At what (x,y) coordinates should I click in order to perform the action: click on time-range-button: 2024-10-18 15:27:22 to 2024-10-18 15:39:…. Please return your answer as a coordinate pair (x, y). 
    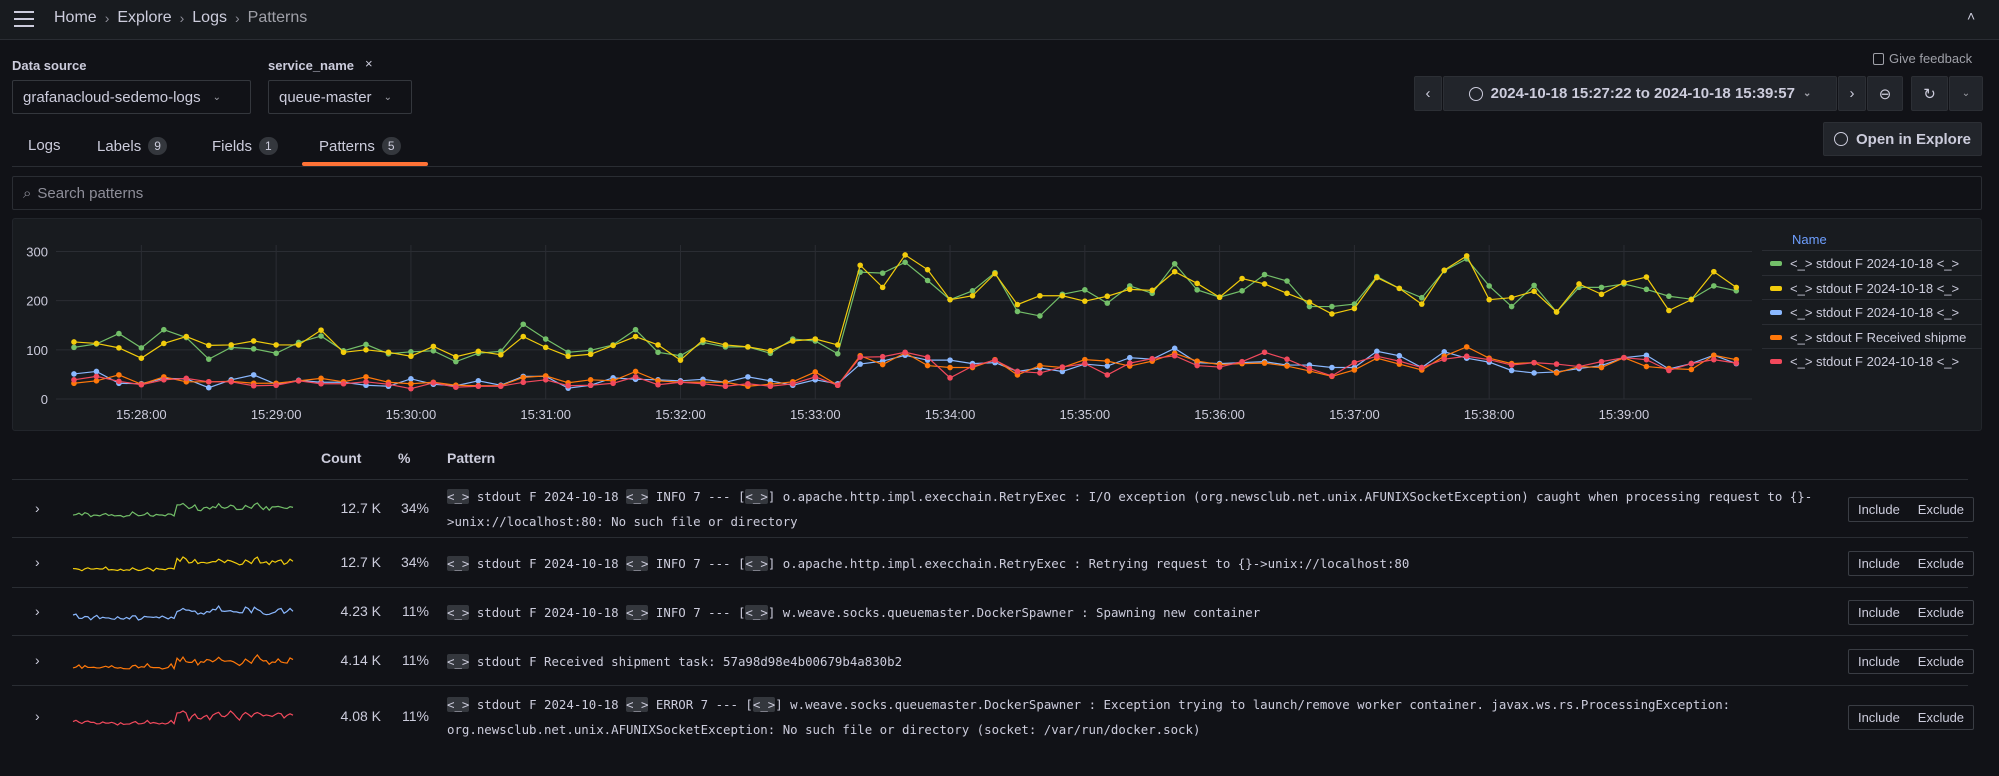
    Looking at the image, I should click on (1640, 93).